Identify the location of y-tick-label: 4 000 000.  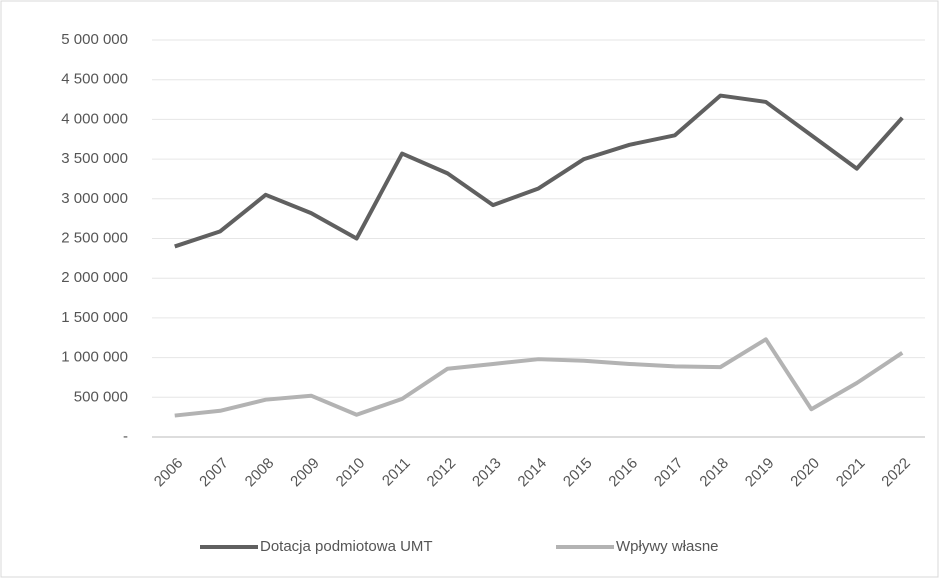
(94, 118).